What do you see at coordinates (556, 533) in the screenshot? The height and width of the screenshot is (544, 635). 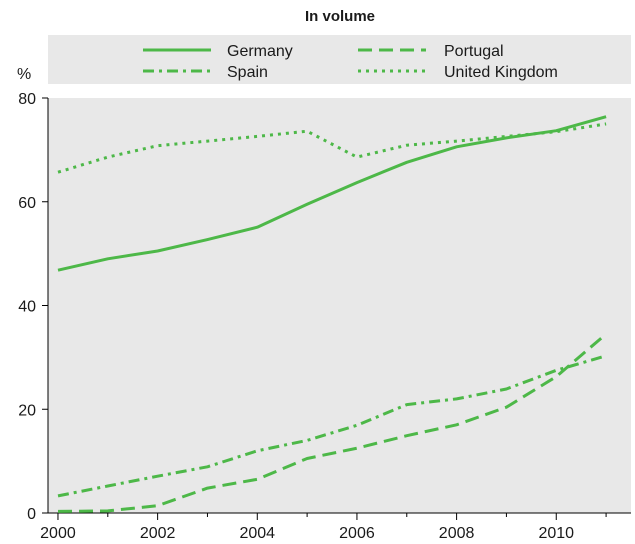 I see `x-tick-label: 2010` at bounding box center [556, 533].